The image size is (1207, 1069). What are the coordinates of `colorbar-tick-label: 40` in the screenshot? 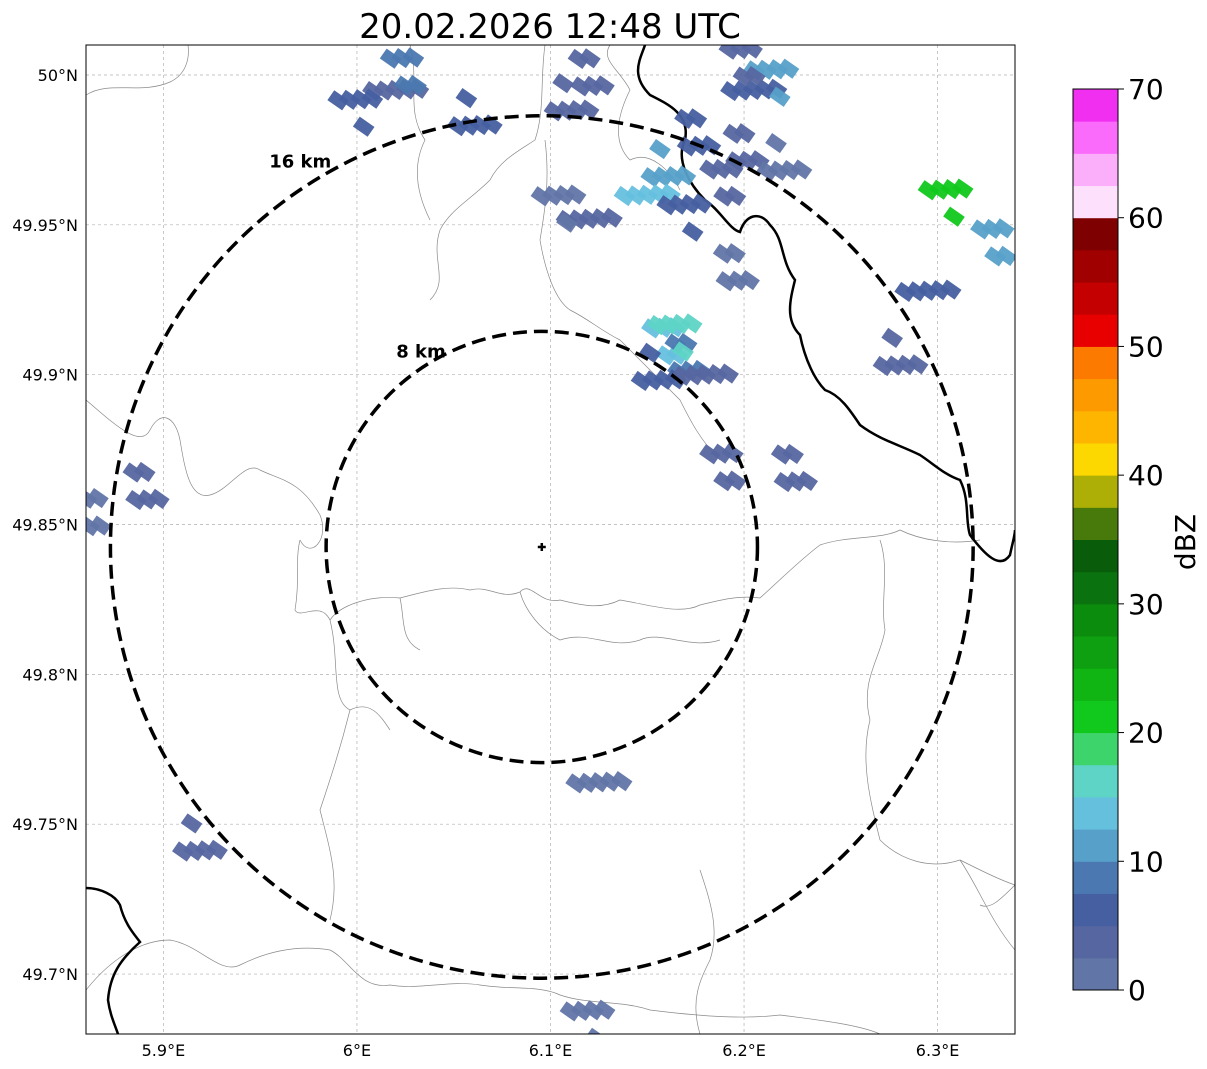 It's located at (1146, 475).